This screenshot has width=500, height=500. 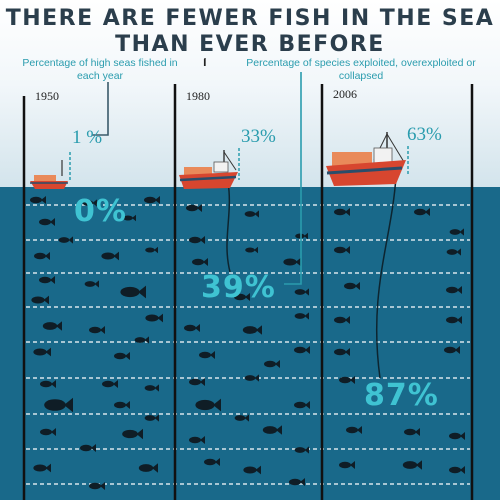 What do you see at coordinates (250, 44) in the screenshot?
I see `title-line-2: than ever before` at bounding box center [250, 44].